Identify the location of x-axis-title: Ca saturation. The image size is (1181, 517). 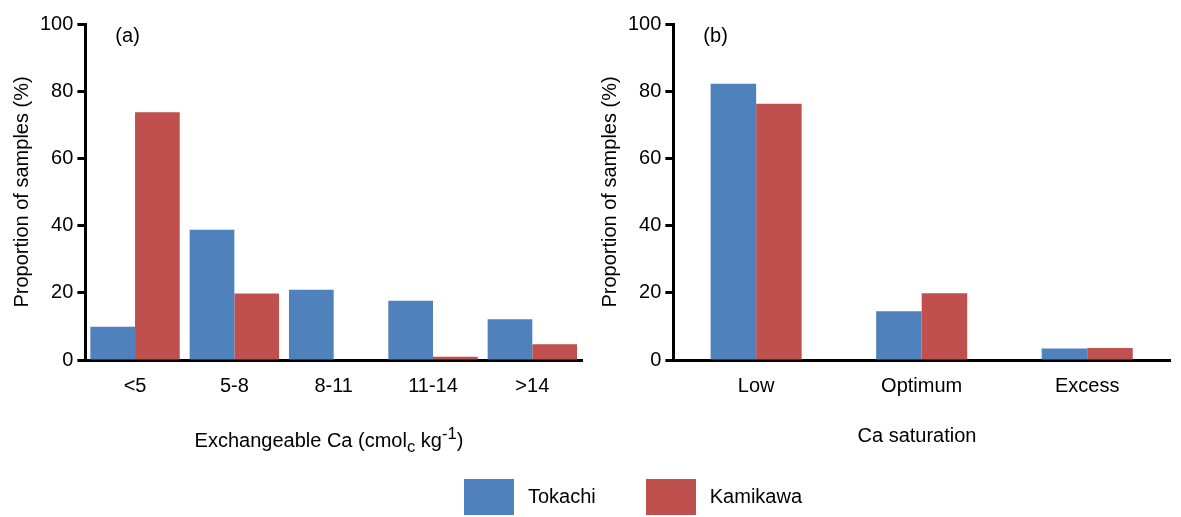
(917, 435).